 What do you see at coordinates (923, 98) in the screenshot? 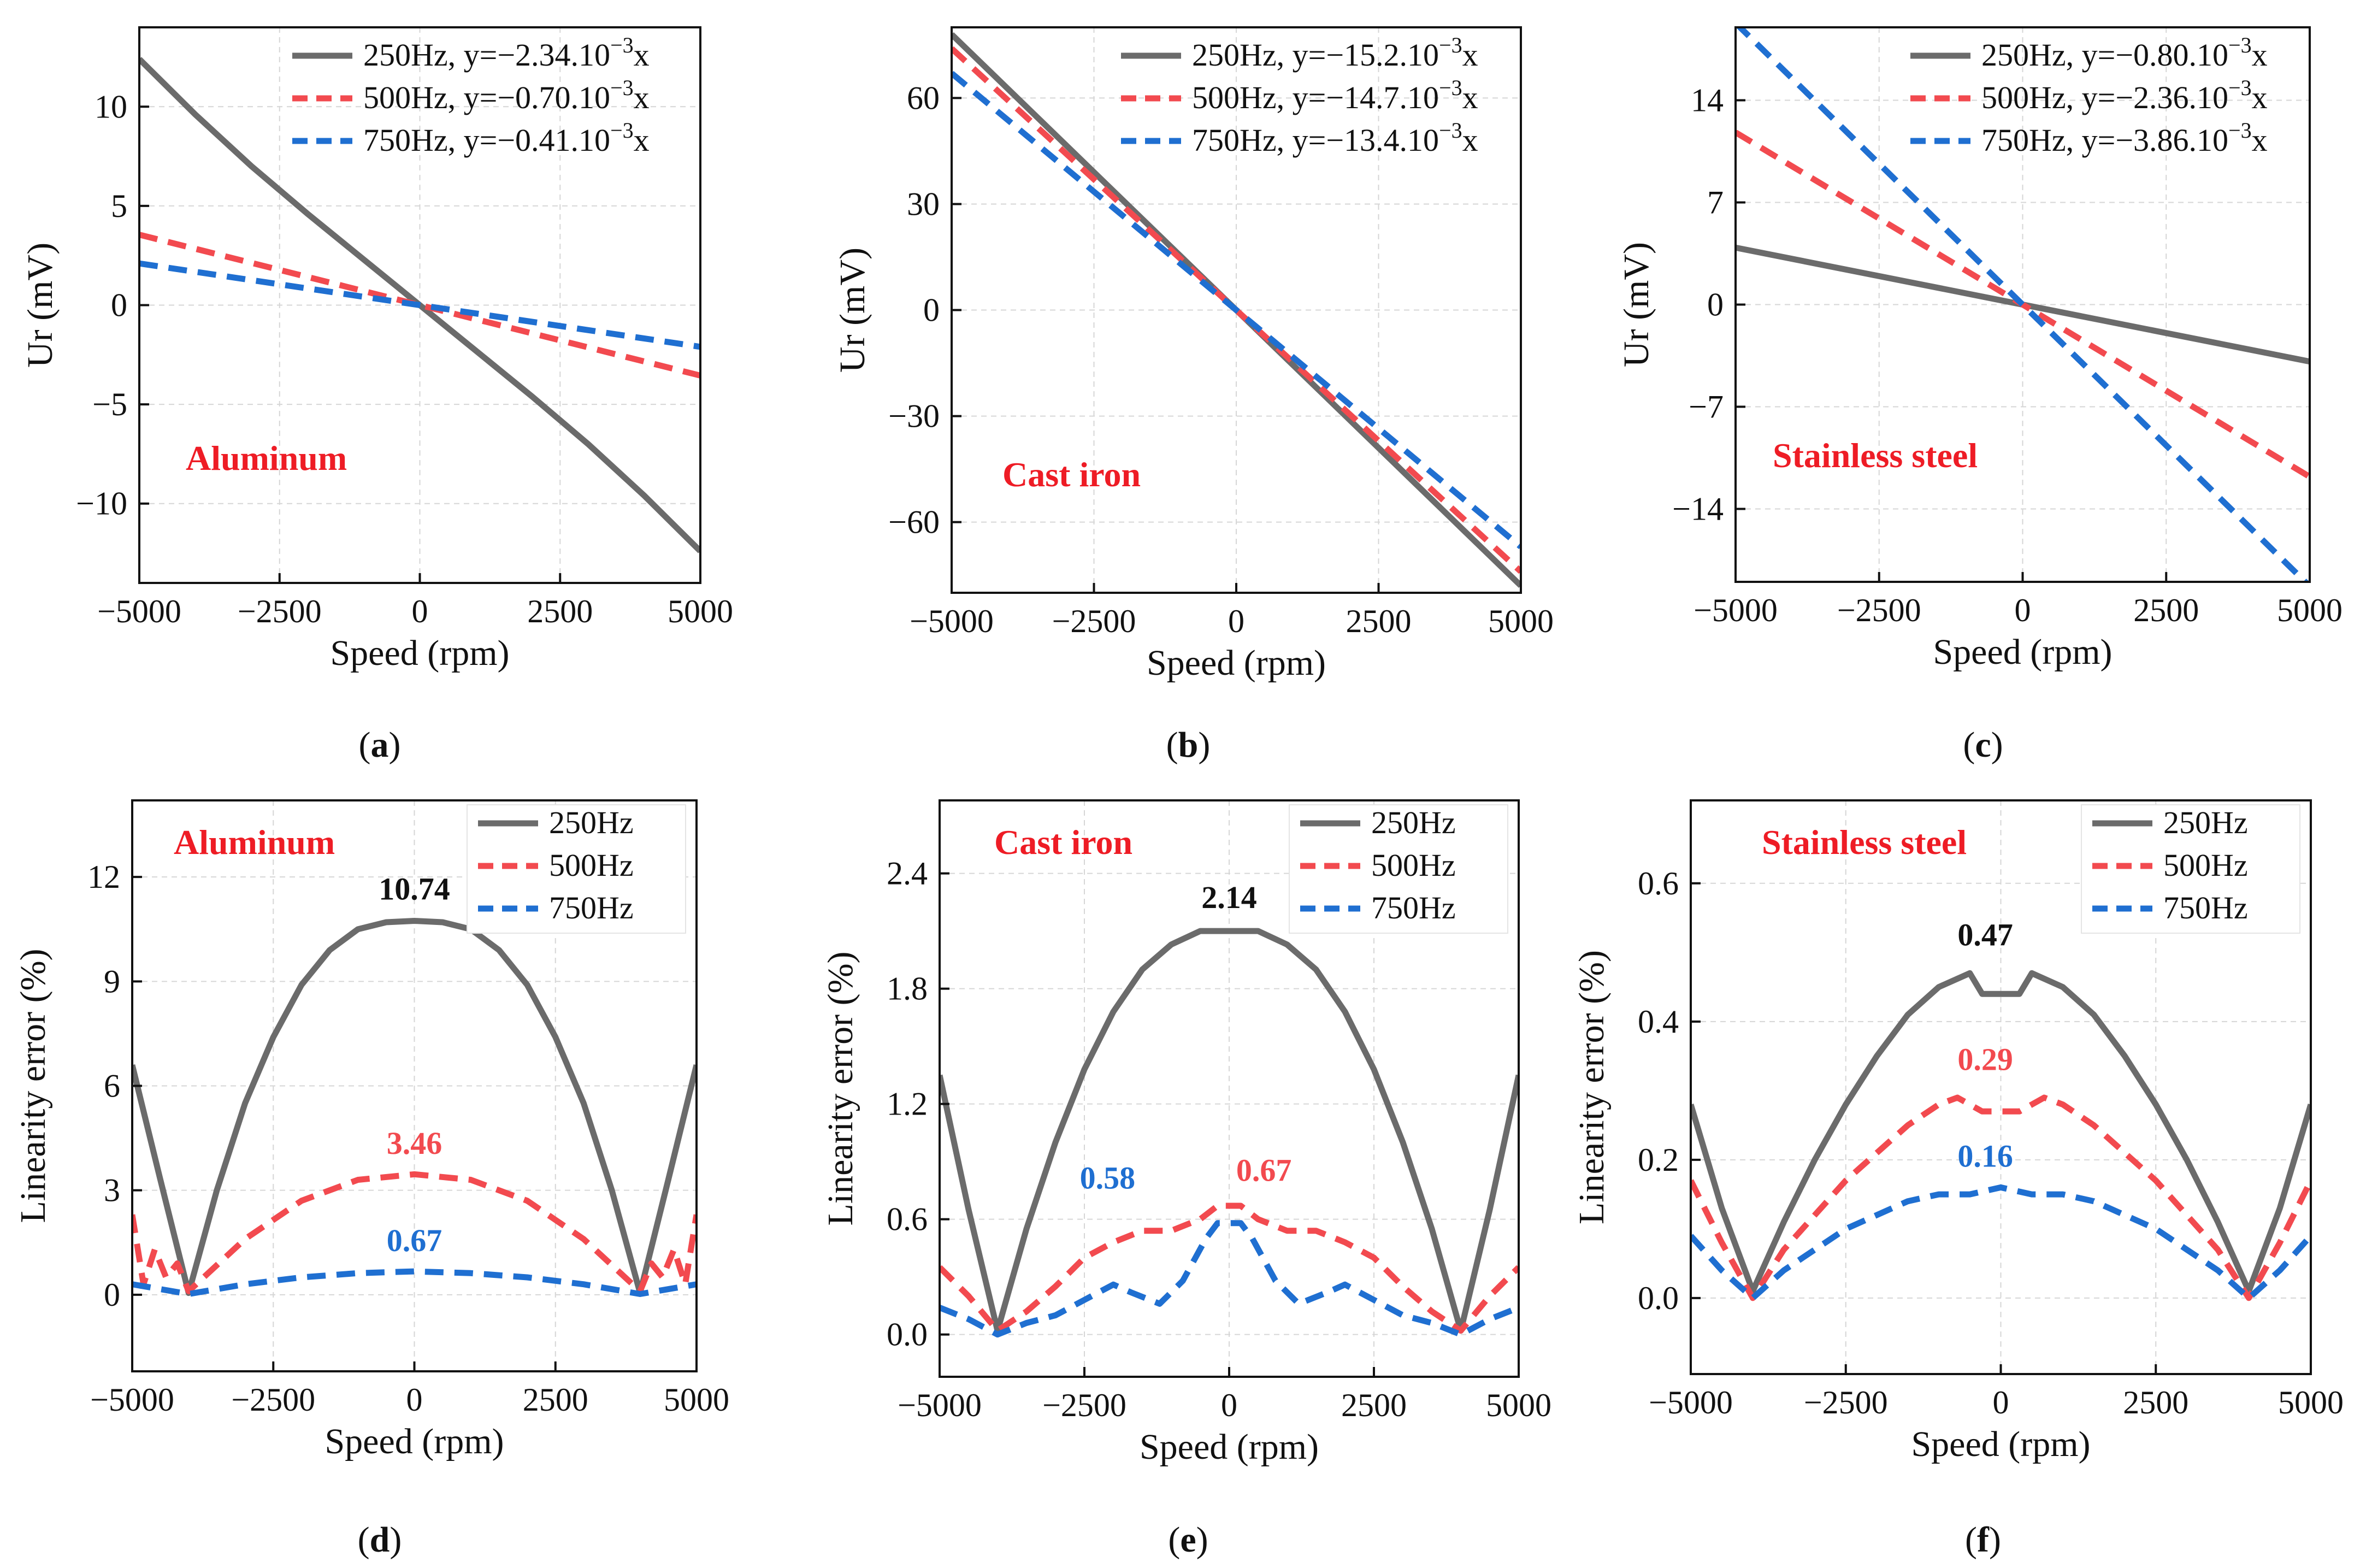
I see `y-tick-label: 60` at bounding box center [923, 98].